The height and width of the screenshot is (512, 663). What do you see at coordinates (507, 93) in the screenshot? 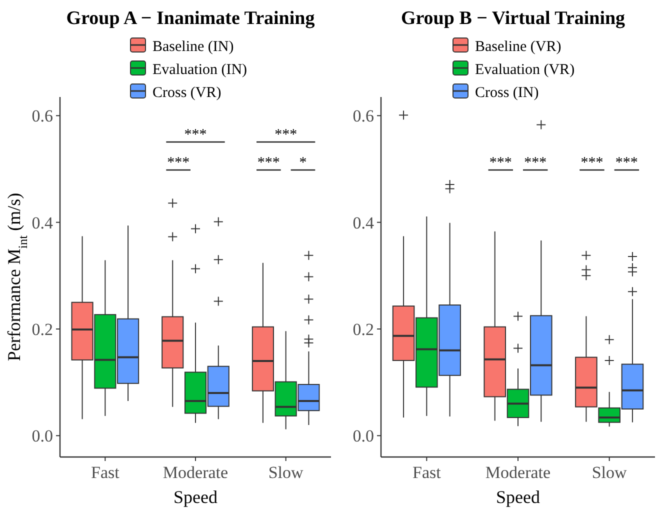
I see `legend-label: Cross (IN)` at bounding box center [507, 93].